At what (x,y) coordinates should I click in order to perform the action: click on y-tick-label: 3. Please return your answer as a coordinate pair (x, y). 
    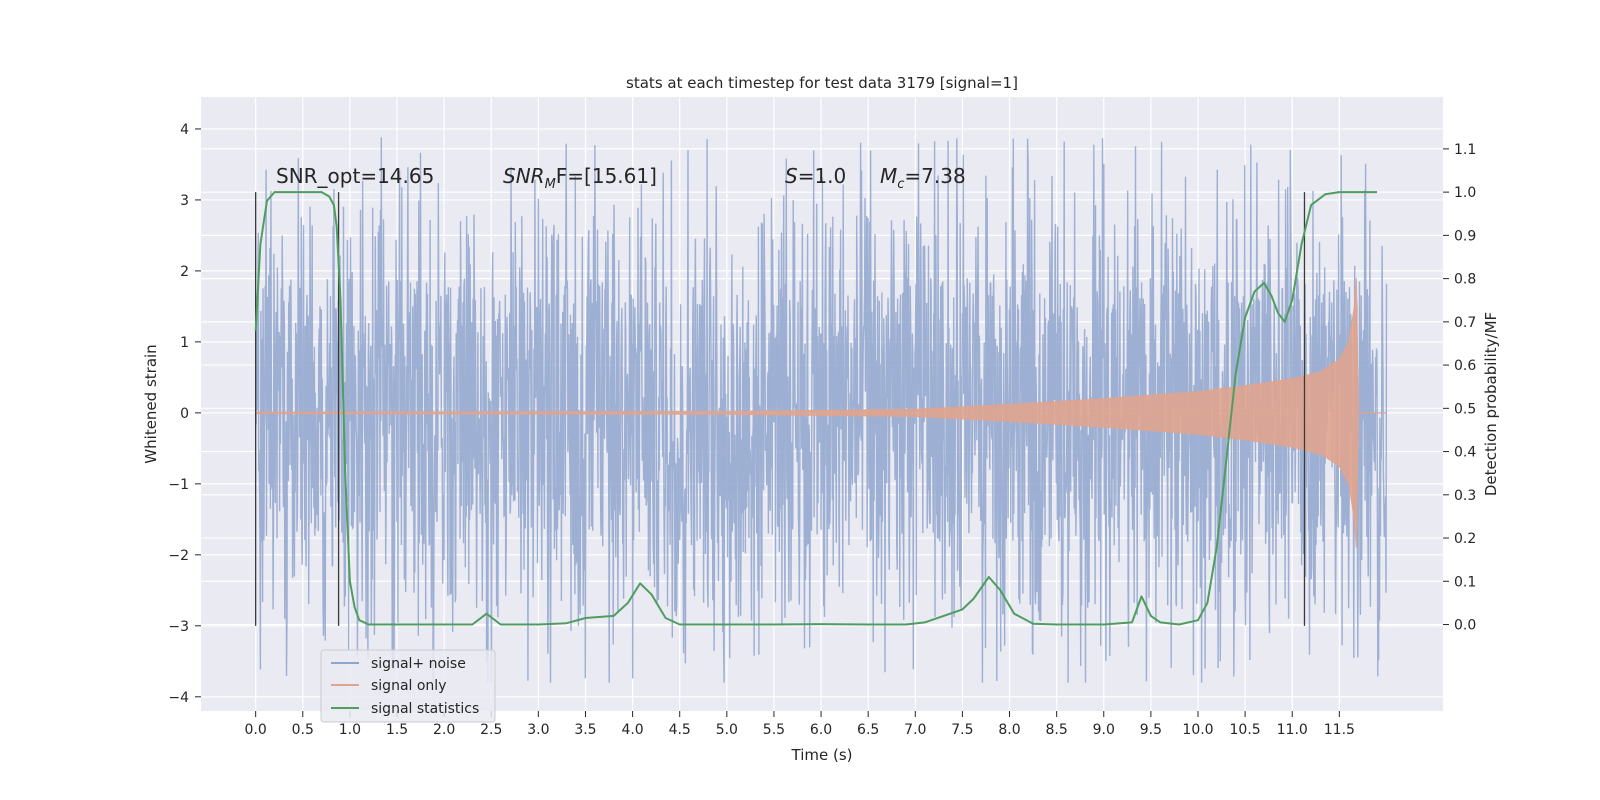
    Looking at the image, I should click on (184, 201).